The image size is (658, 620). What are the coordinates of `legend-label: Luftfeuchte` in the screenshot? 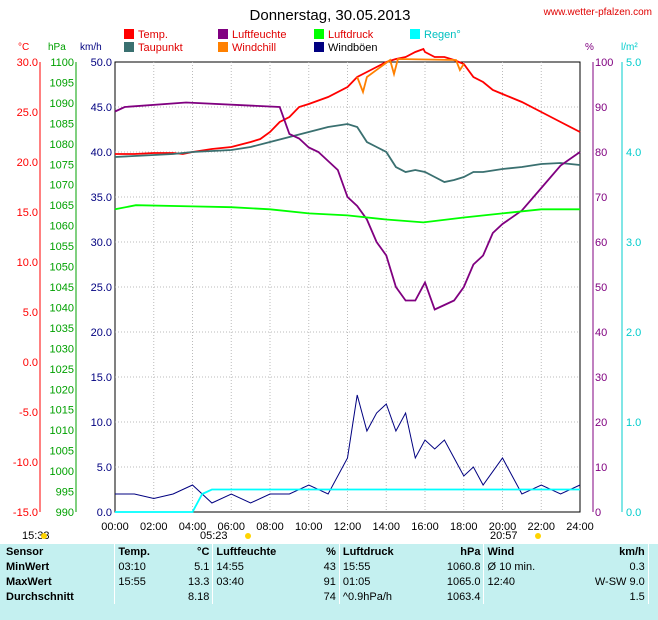 It's located at (259, 35).